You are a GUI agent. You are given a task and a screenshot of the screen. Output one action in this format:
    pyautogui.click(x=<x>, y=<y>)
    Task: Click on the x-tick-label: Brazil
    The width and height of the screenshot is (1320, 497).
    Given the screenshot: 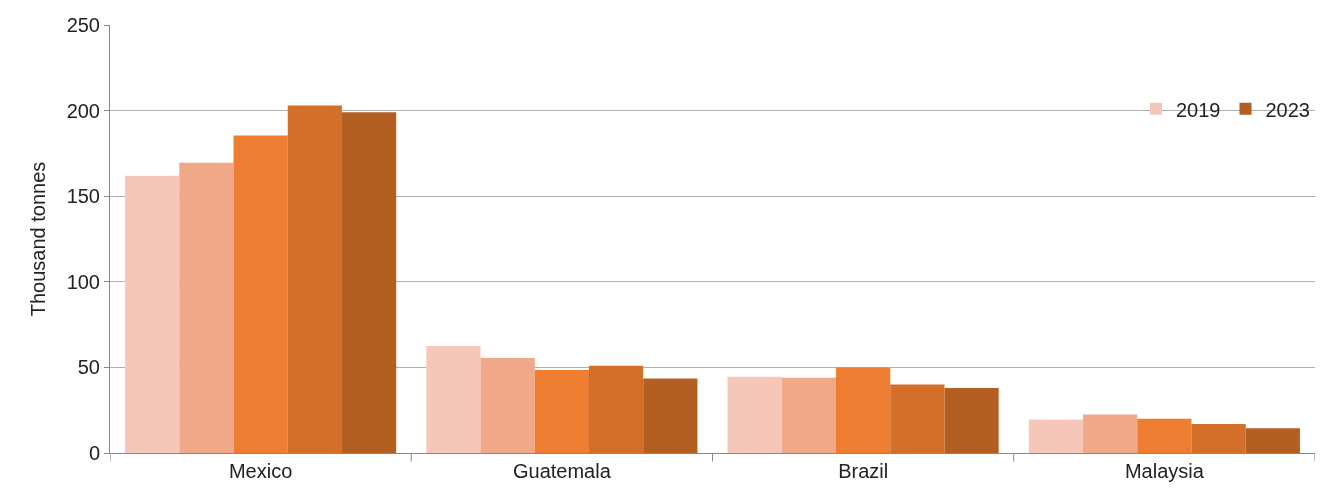 What is the action you would take?
    pyautogui.click(x=863, y=471)
    